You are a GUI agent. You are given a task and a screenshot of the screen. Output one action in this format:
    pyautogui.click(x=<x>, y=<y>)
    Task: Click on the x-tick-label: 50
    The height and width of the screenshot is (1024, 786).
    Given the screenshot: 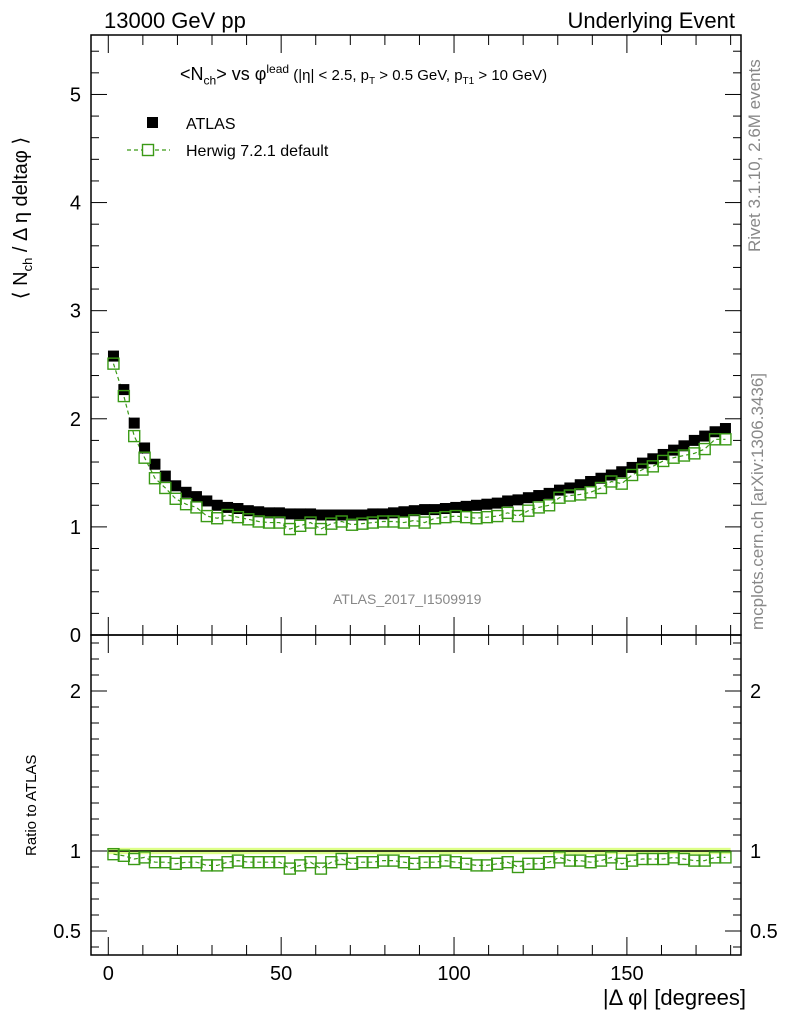 What is the action you would take?
    pyautogui.click(x=281, y=974)
    